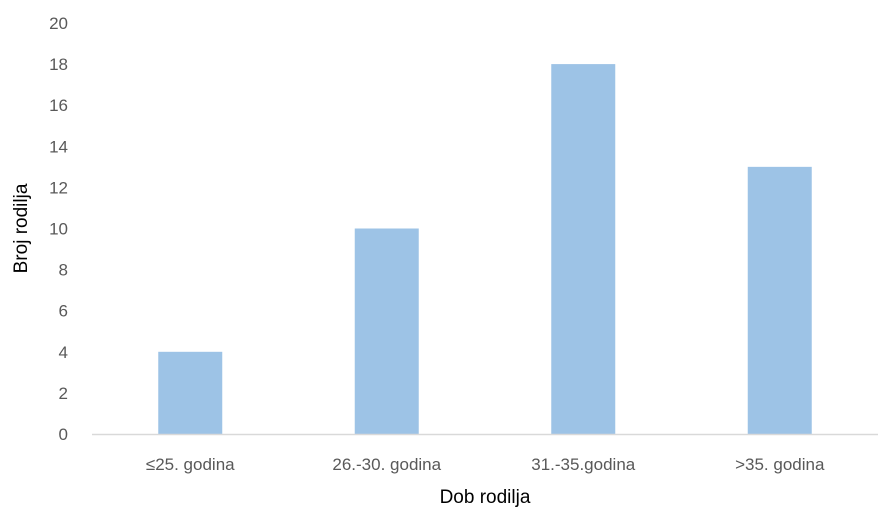 The image size is (879, 516). What do you see at coordinates (63, 270) in the screenshot?
I see `y-tick-label: 8` at bounding box center [63, 270].